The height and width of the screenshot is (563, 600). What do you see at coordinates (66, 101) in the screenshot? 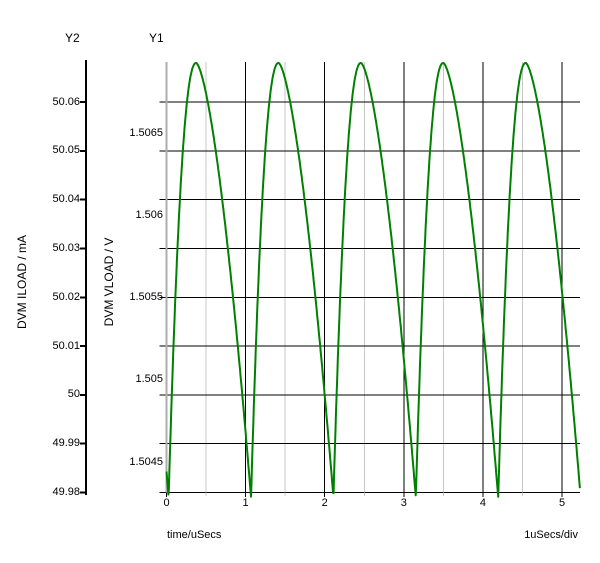
I see `y2-tick-label: 50.06` at bounding box center [66, 101].